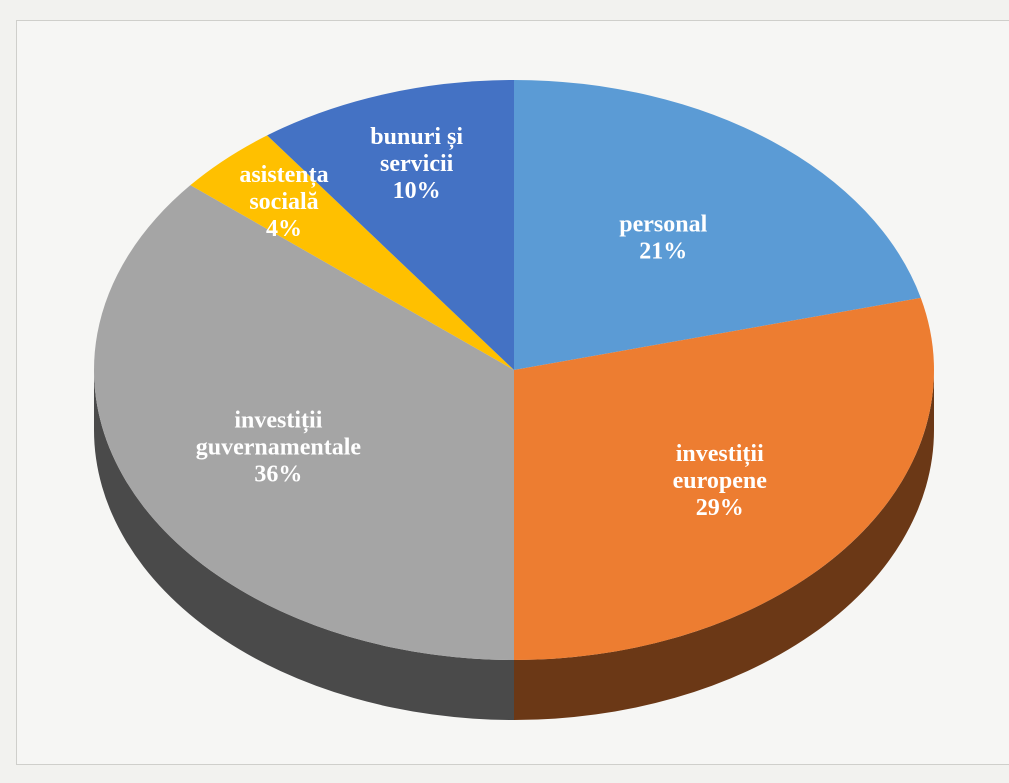  I want to click on slice-personal, so click(717, 225).